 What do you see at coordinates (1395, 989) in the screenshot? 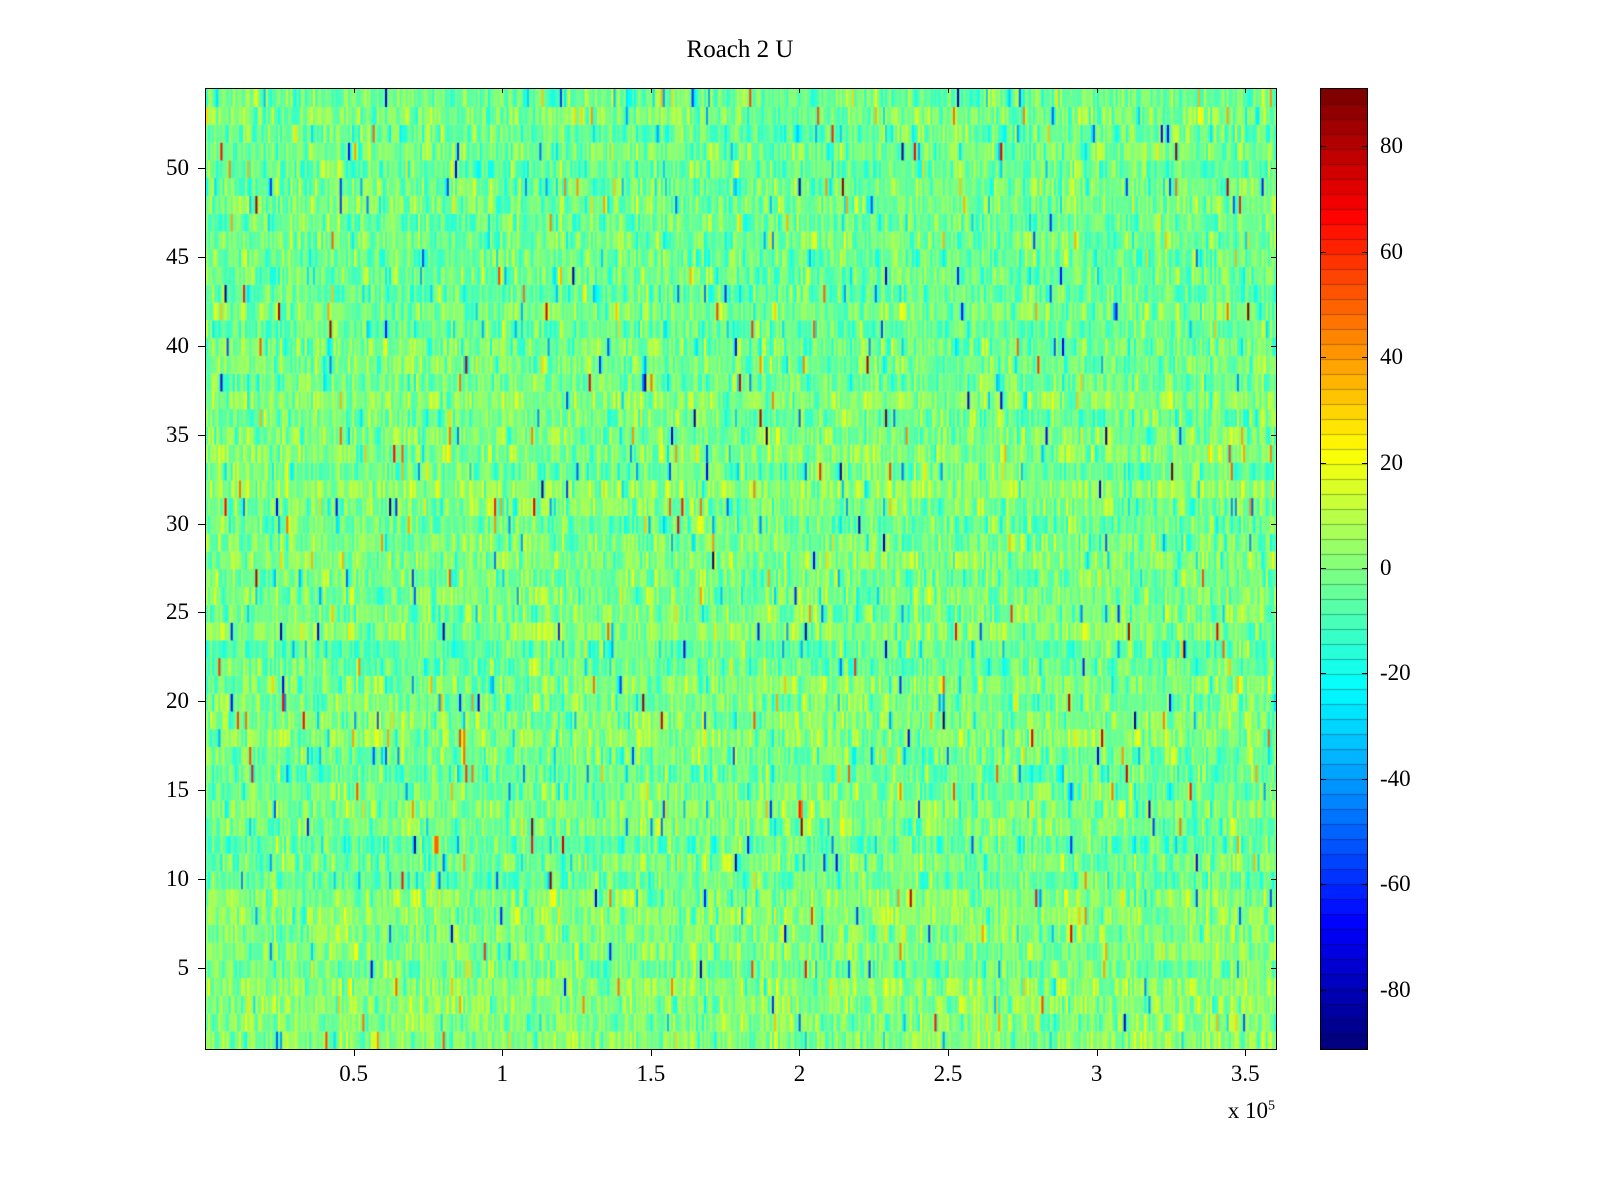
I see `colorbar-tick-label: -80` at bounding box center [1395, 989].